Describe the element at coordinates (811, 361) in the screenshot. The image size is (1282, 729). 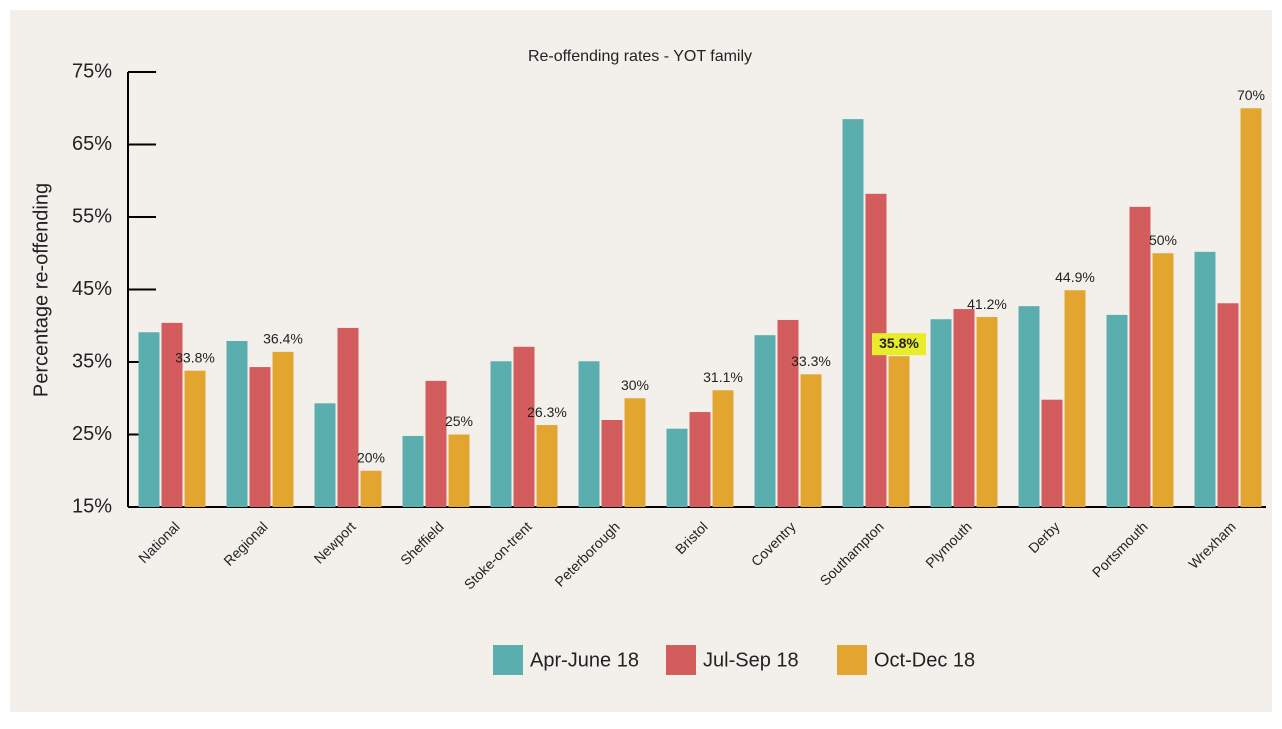
I see `data-label: 33.3%` at that location.